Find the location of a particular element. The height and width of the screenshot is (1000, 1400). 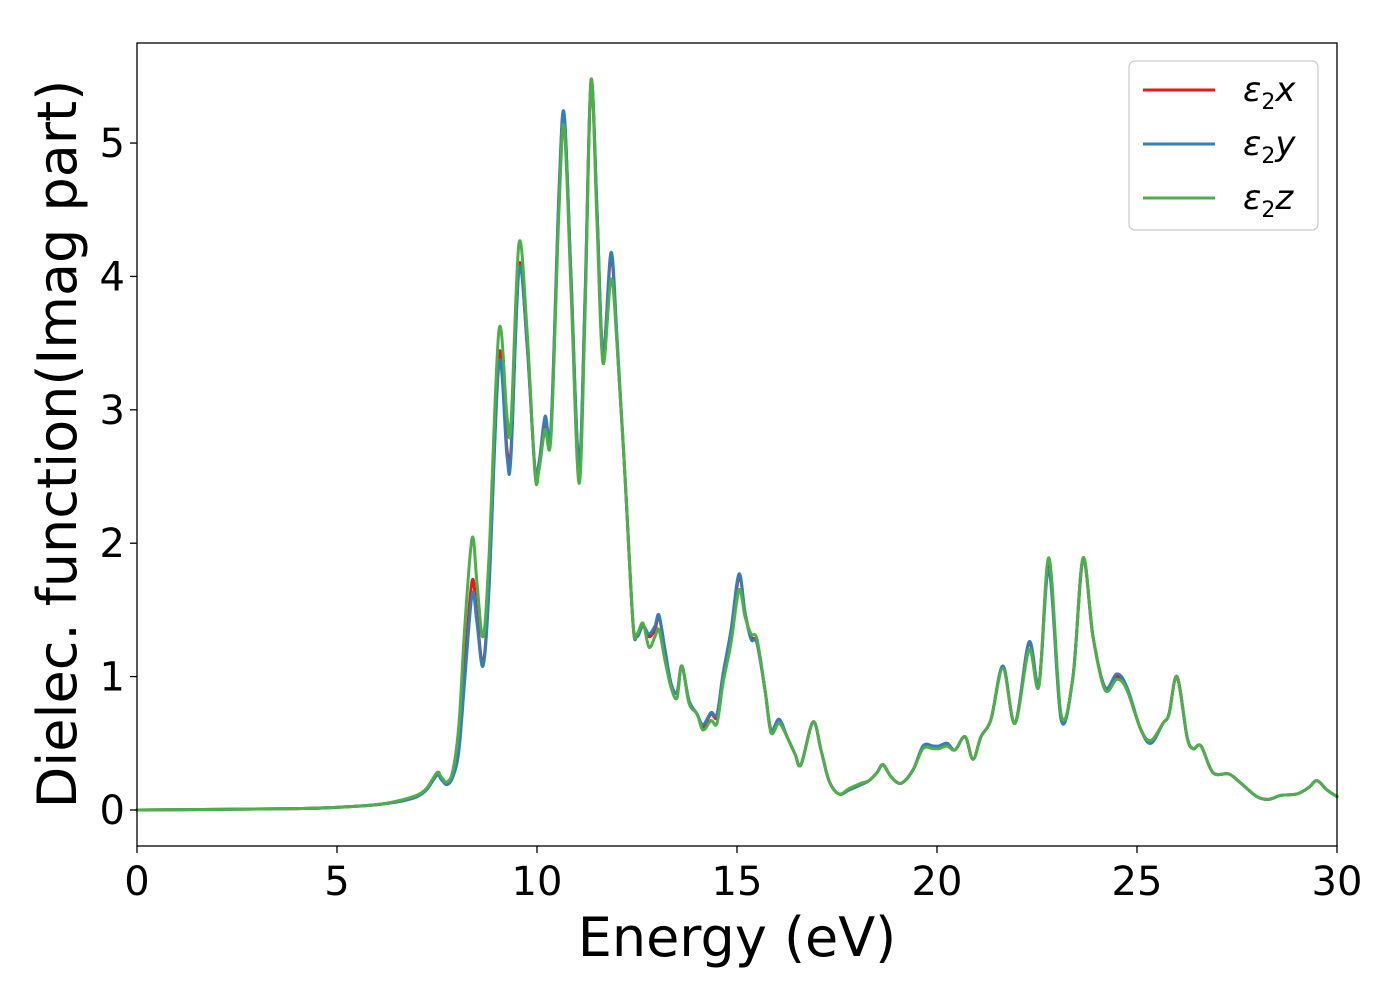

x-tick-label: 0 is located at coordinates (136, 882).